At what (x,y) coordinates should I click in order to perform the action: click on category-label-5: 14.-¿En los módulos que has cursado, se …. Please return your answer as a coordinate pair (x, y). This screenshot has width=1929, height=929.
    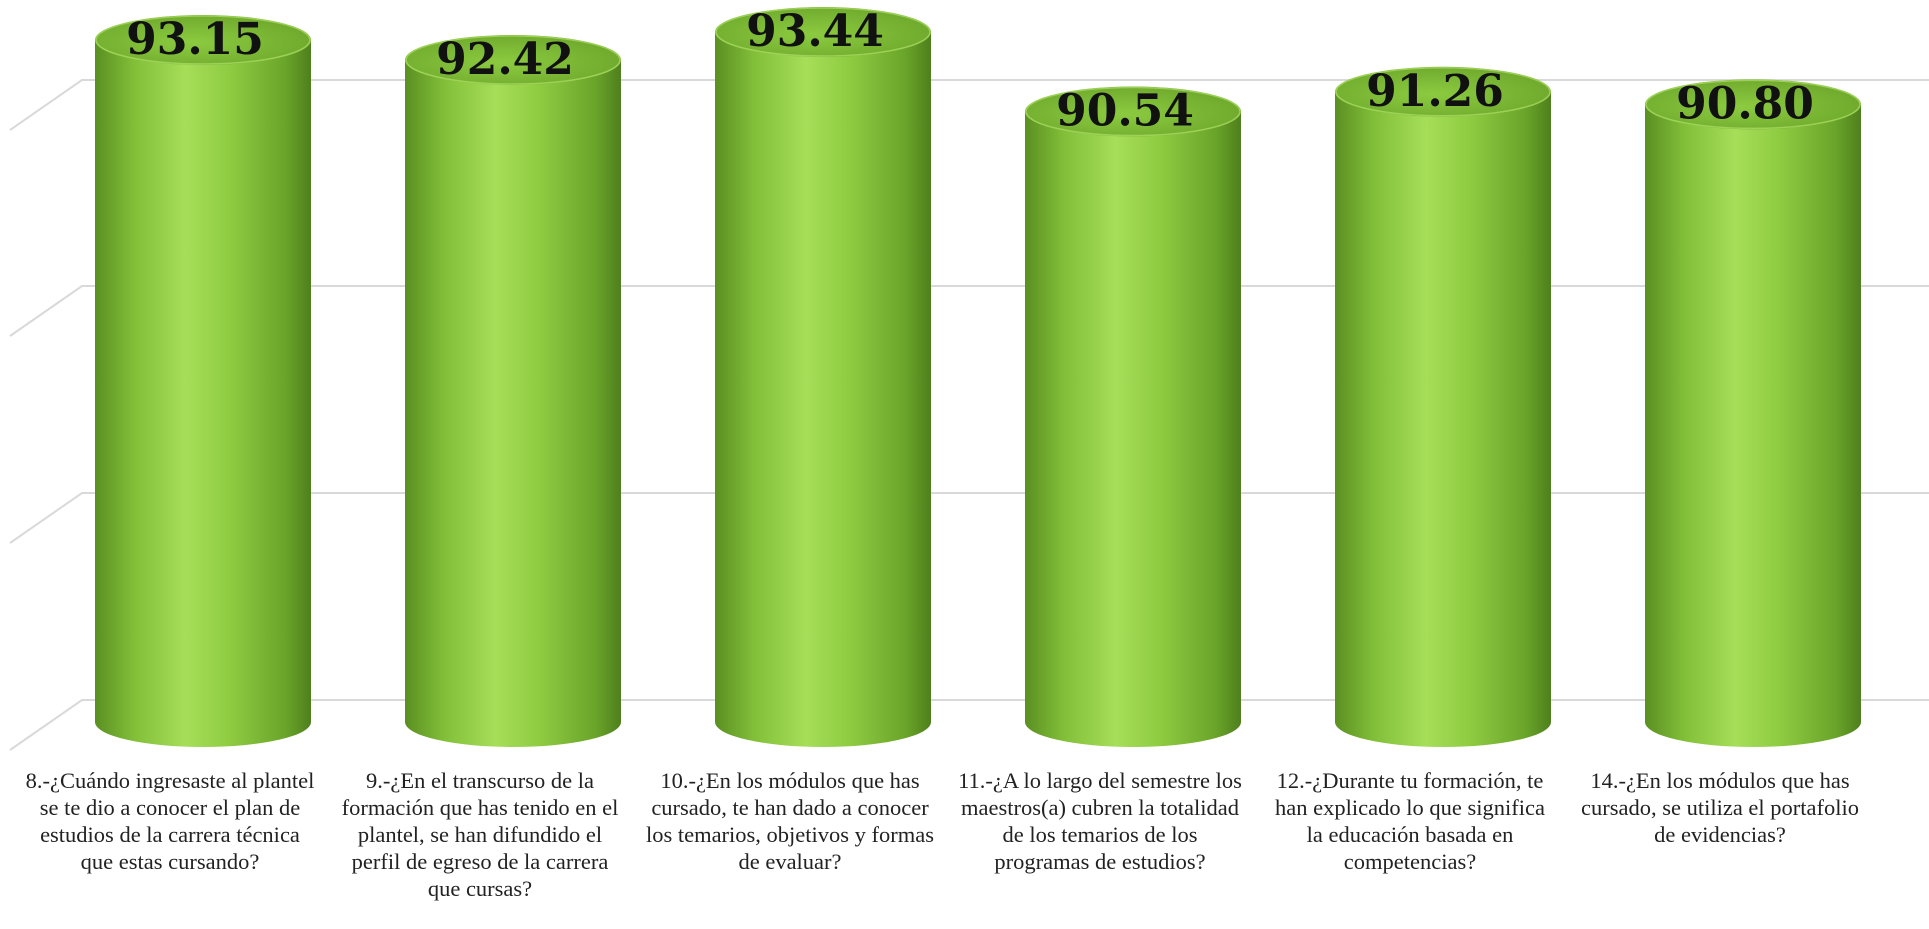
    Looking at the image, I should click on (1720, 807).